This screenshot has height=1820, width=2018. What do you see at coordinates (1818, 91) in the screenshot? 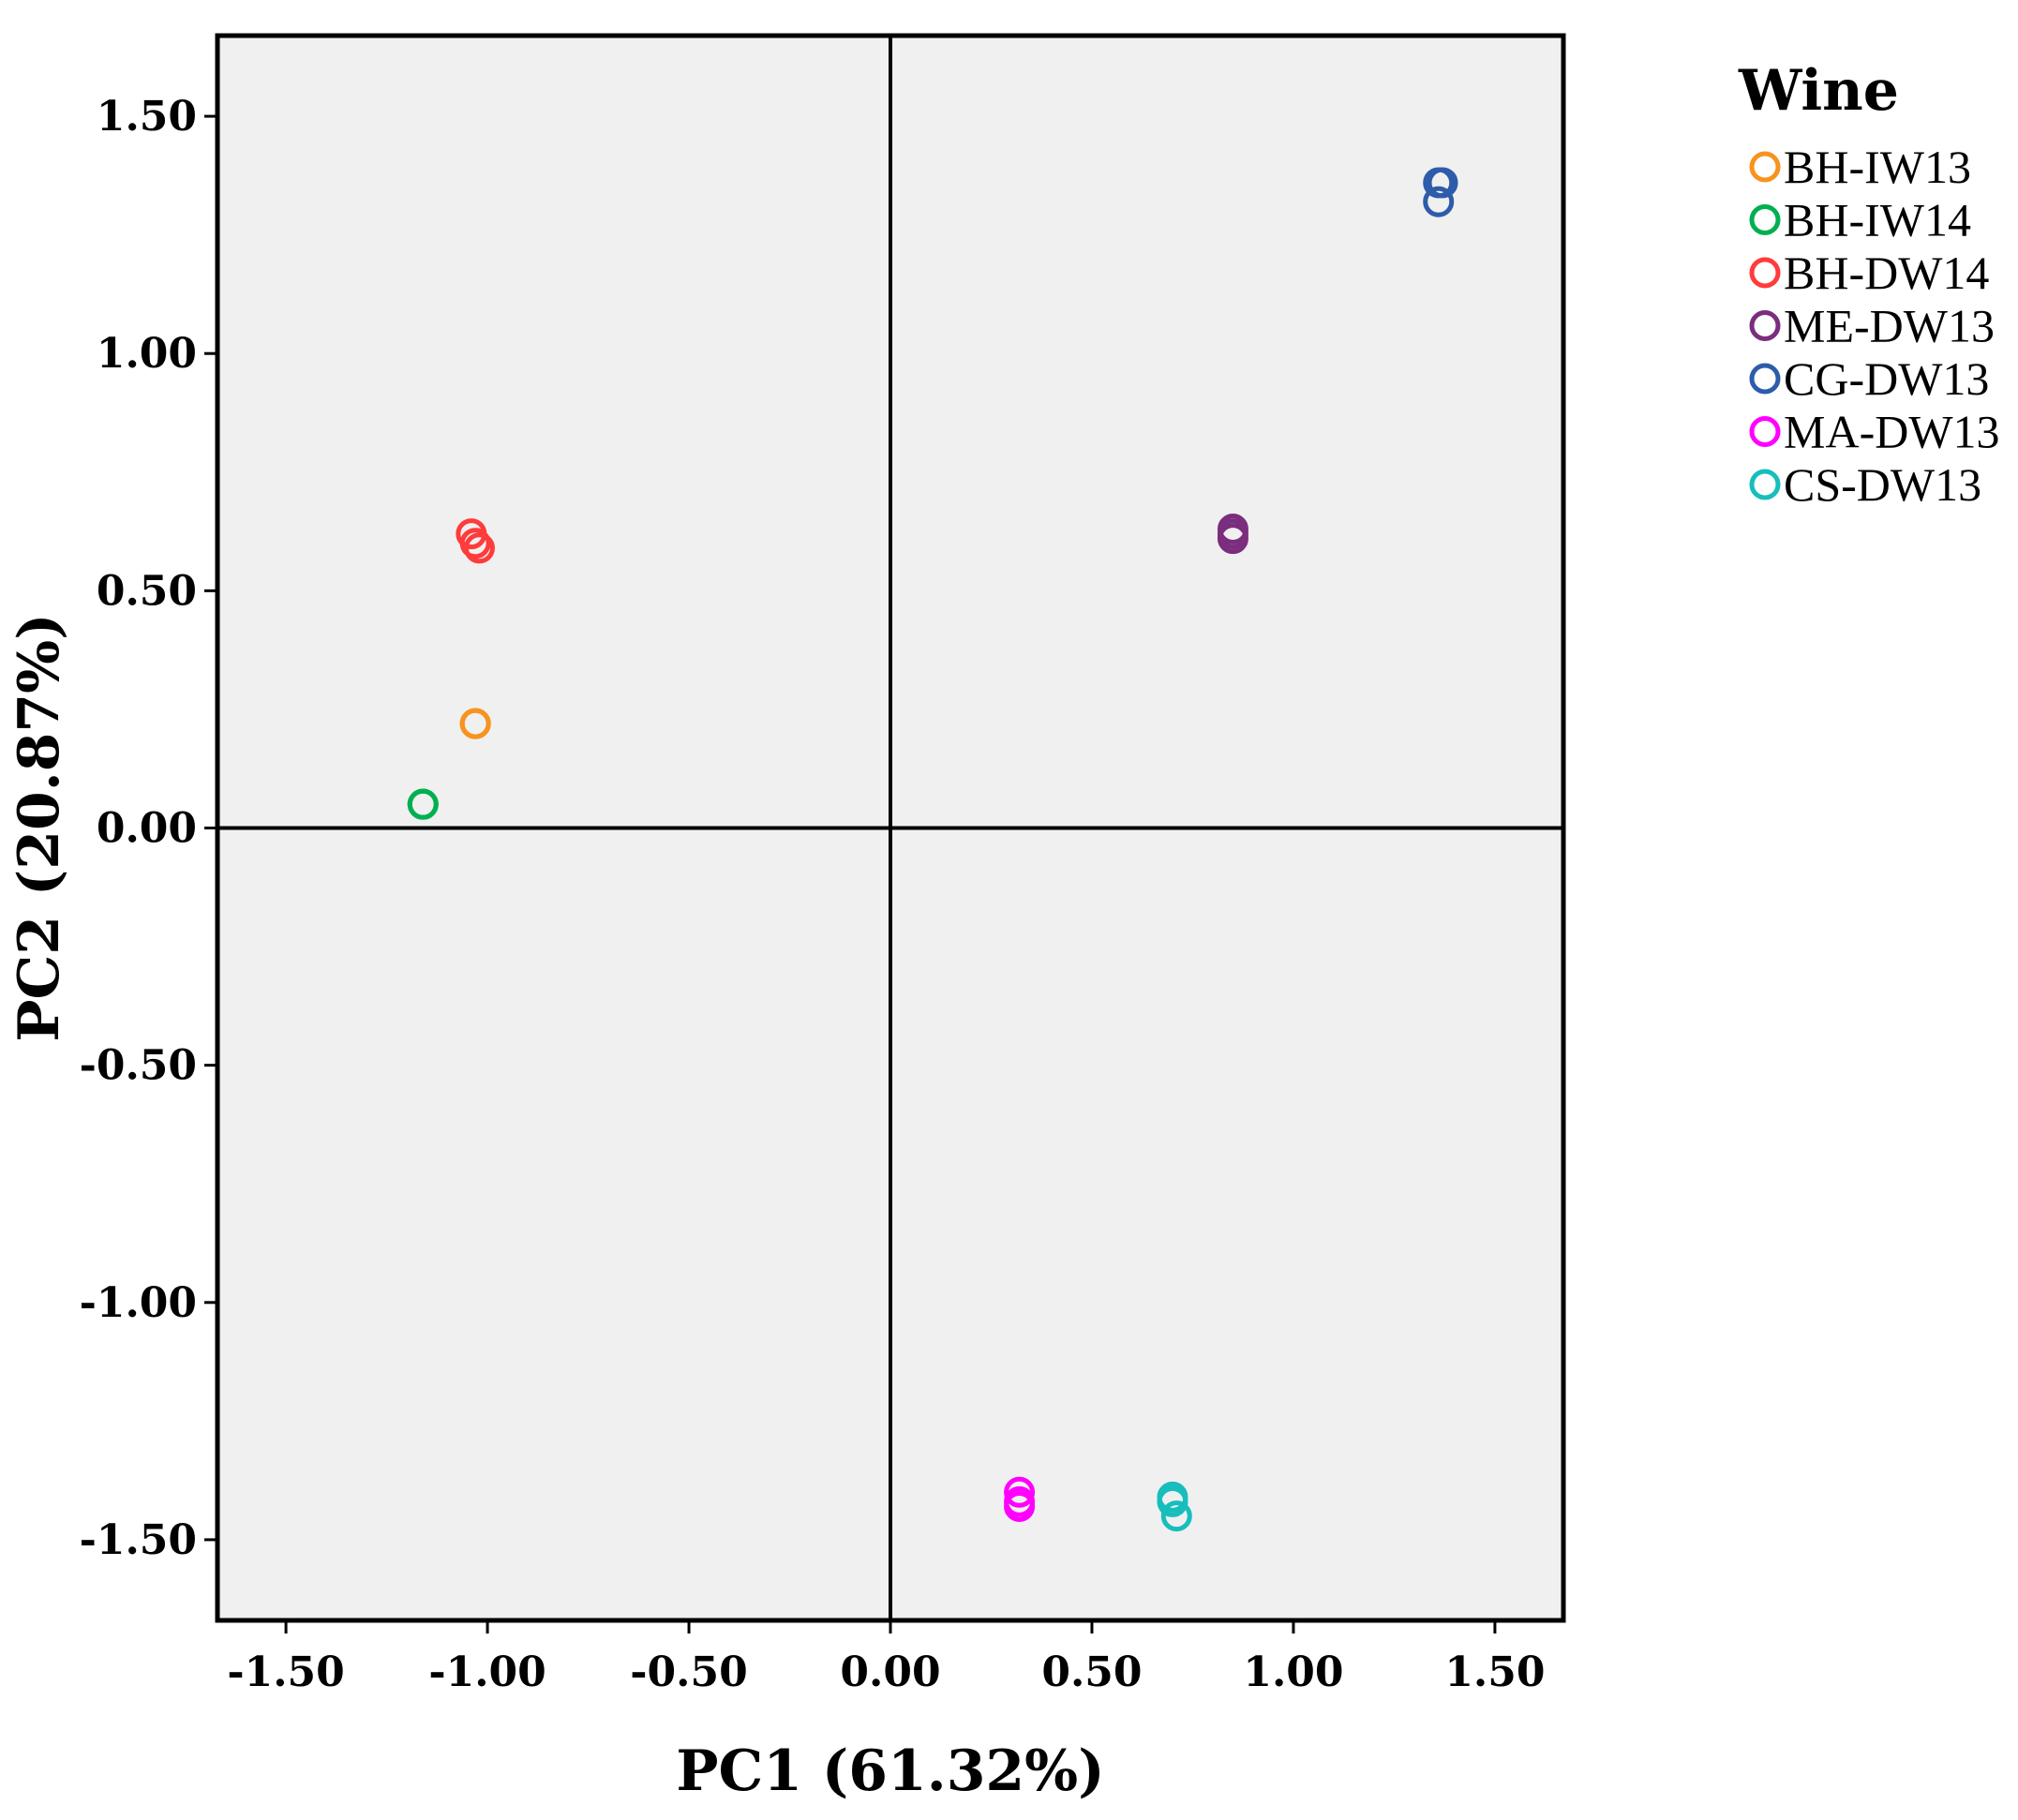
I see `legend-title: Wine` at bounding box center [1818, 91].